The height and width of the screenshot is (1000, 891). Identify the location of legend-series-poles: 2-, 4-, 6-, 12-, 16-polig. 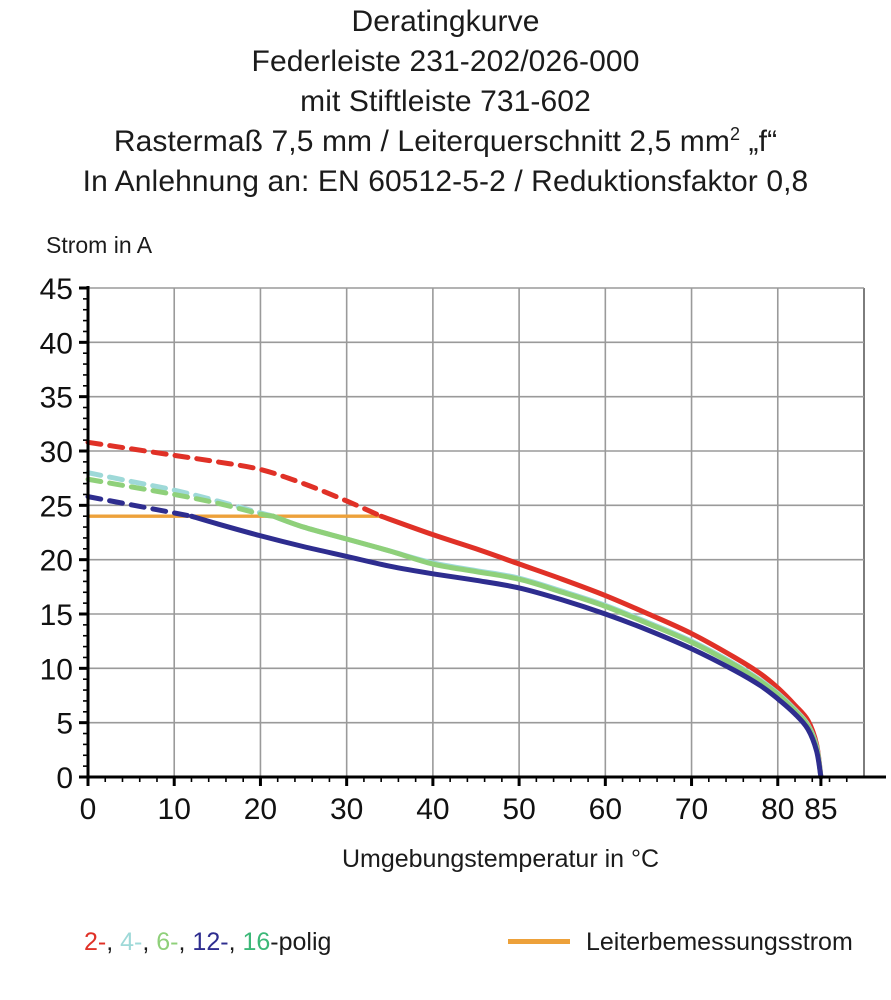
(207, 942).